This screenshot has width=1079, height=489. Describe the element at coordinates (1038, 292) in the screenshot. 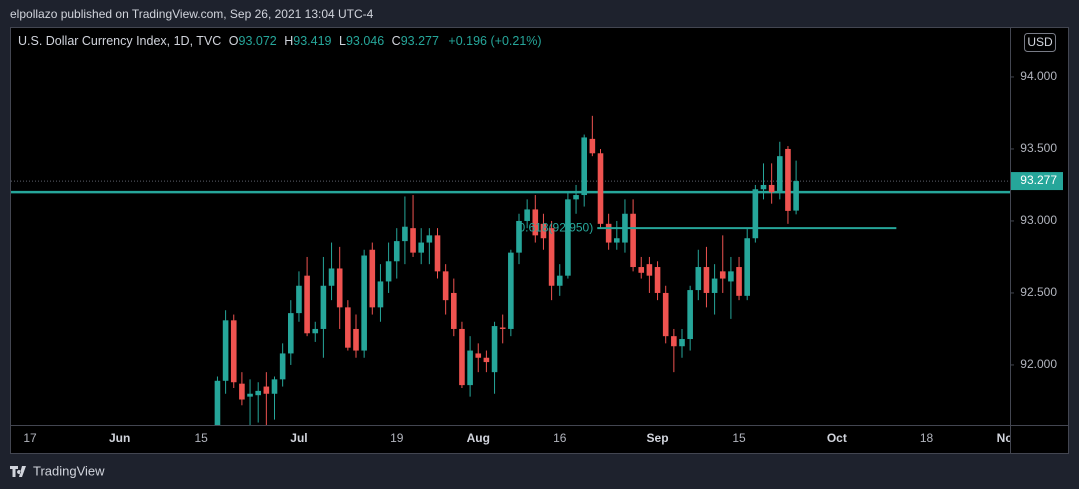

I see `y-tick-label: 92.500` at that location.